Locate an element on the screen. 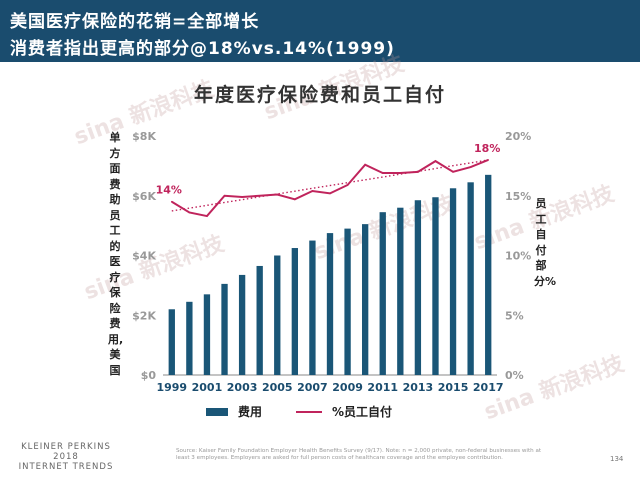 Image resolution: width=640 pixels, height=480 pixels. x-tick-label: 2005 is located at coordinates (277, 387).